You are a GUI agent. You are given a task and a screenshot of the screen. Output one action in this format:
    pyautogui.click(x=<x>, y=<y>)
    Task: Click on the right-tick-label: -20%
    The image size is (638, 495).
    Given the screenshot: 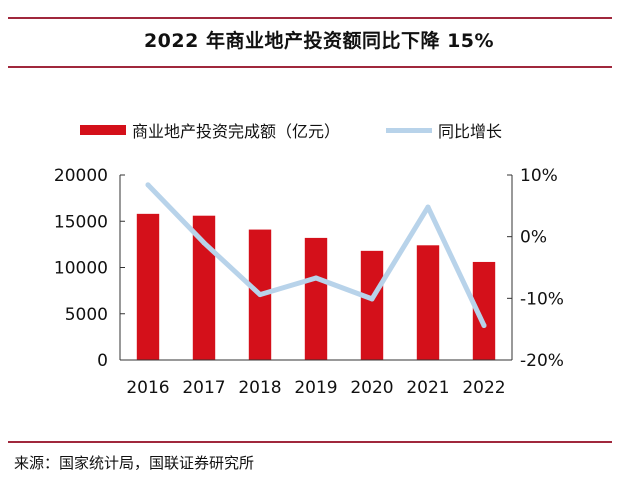 What is the action you would take?
    pyautogui.click(x=542, y=361)
    